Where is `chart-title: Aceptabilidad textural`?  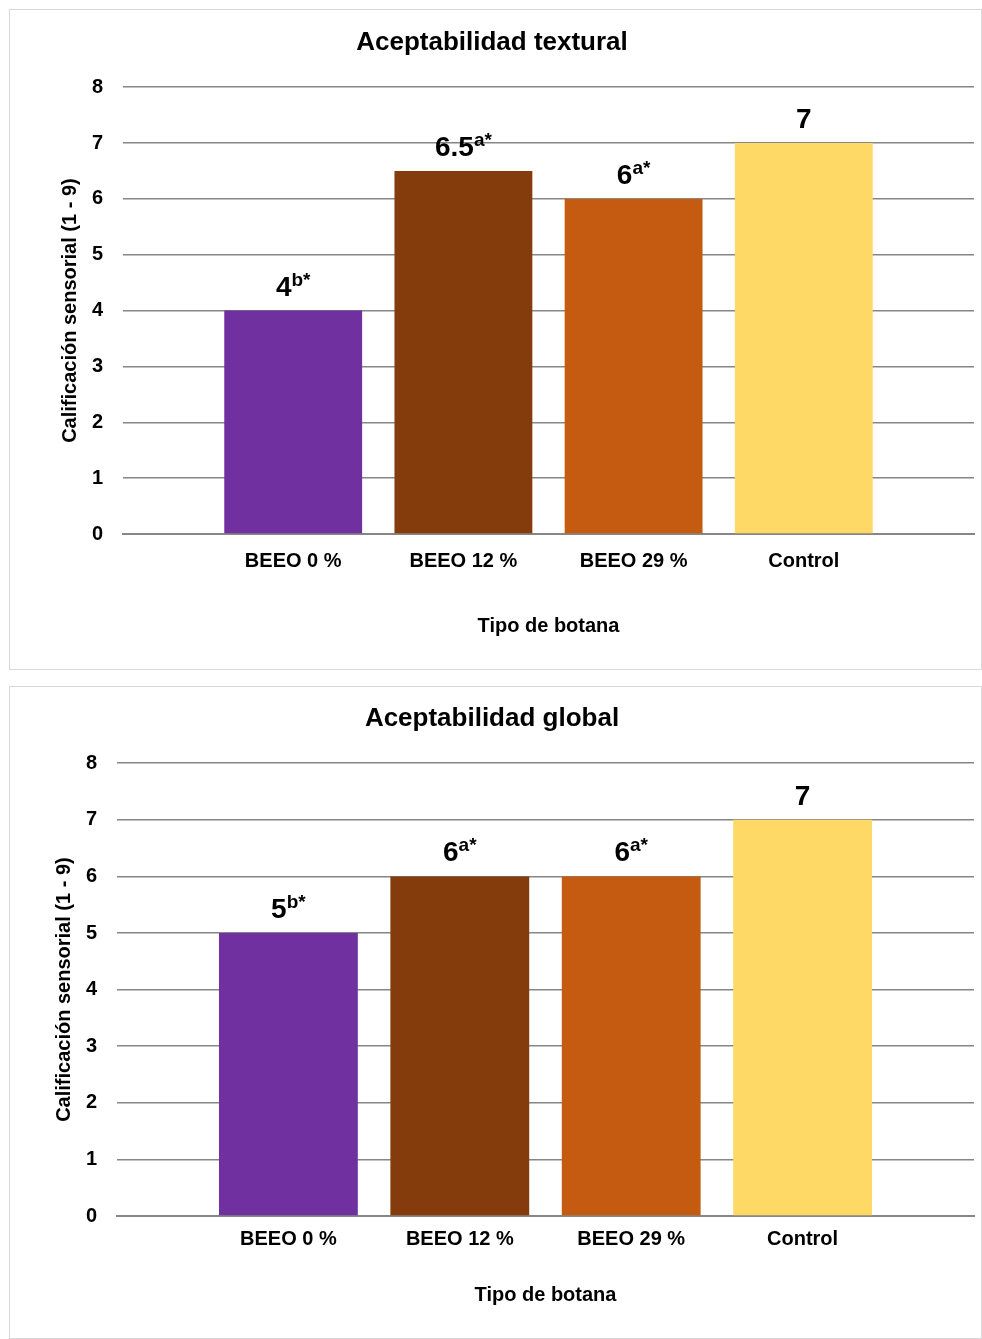
chart-title: Aceptabilidad textural is located at coordinates (492, 40).